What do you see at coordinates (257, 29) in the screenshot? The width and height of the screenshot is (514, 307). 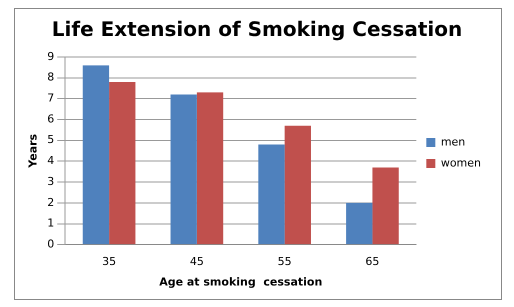 I see `chart-title: Life Extension of Smoking Cessation` at bounding box center [257, 29].